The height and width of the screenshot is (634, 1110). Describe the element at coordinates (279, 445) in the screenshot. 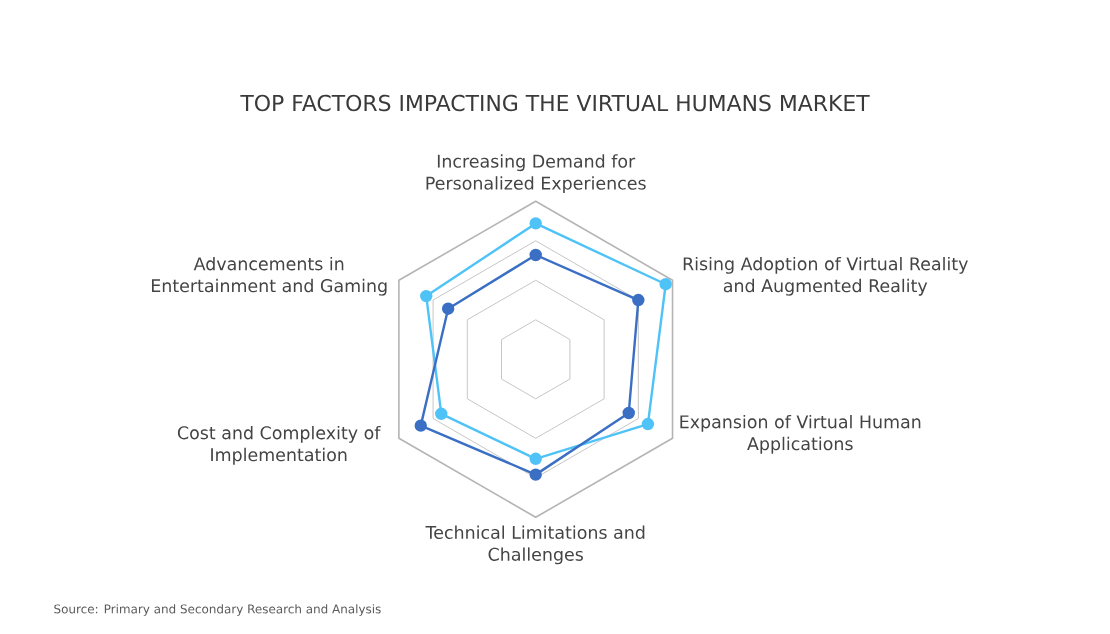

I see `spoke-label: Cost and Complexity of Implementation` at that location.